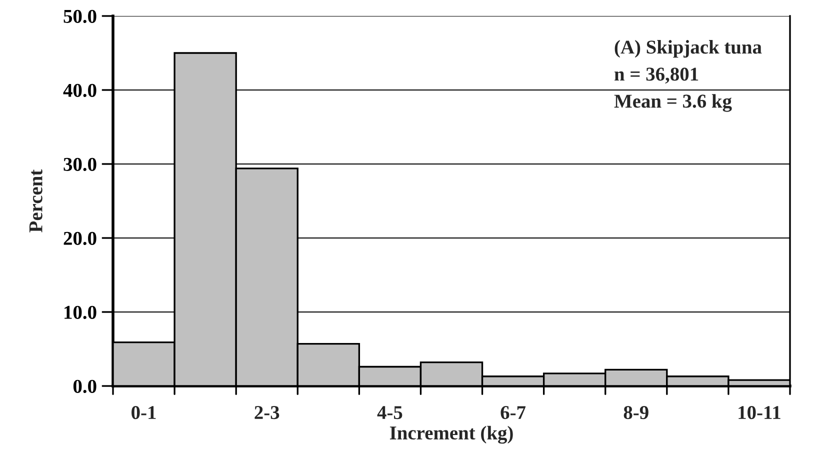  I want to click on x-tick-label: 0-1, so click(144, 413).